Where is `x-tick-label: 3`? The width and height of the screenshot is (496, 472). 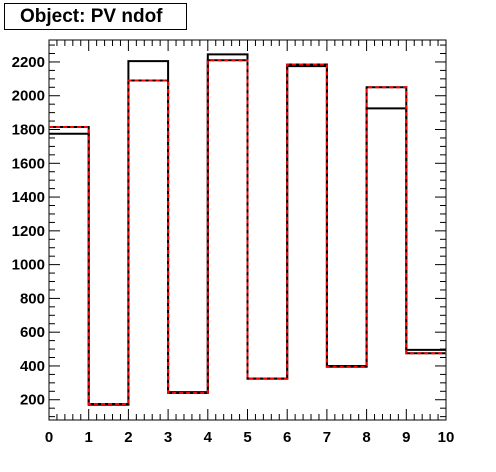
x-tick-label: 3 is located at coordinates (168, 437).